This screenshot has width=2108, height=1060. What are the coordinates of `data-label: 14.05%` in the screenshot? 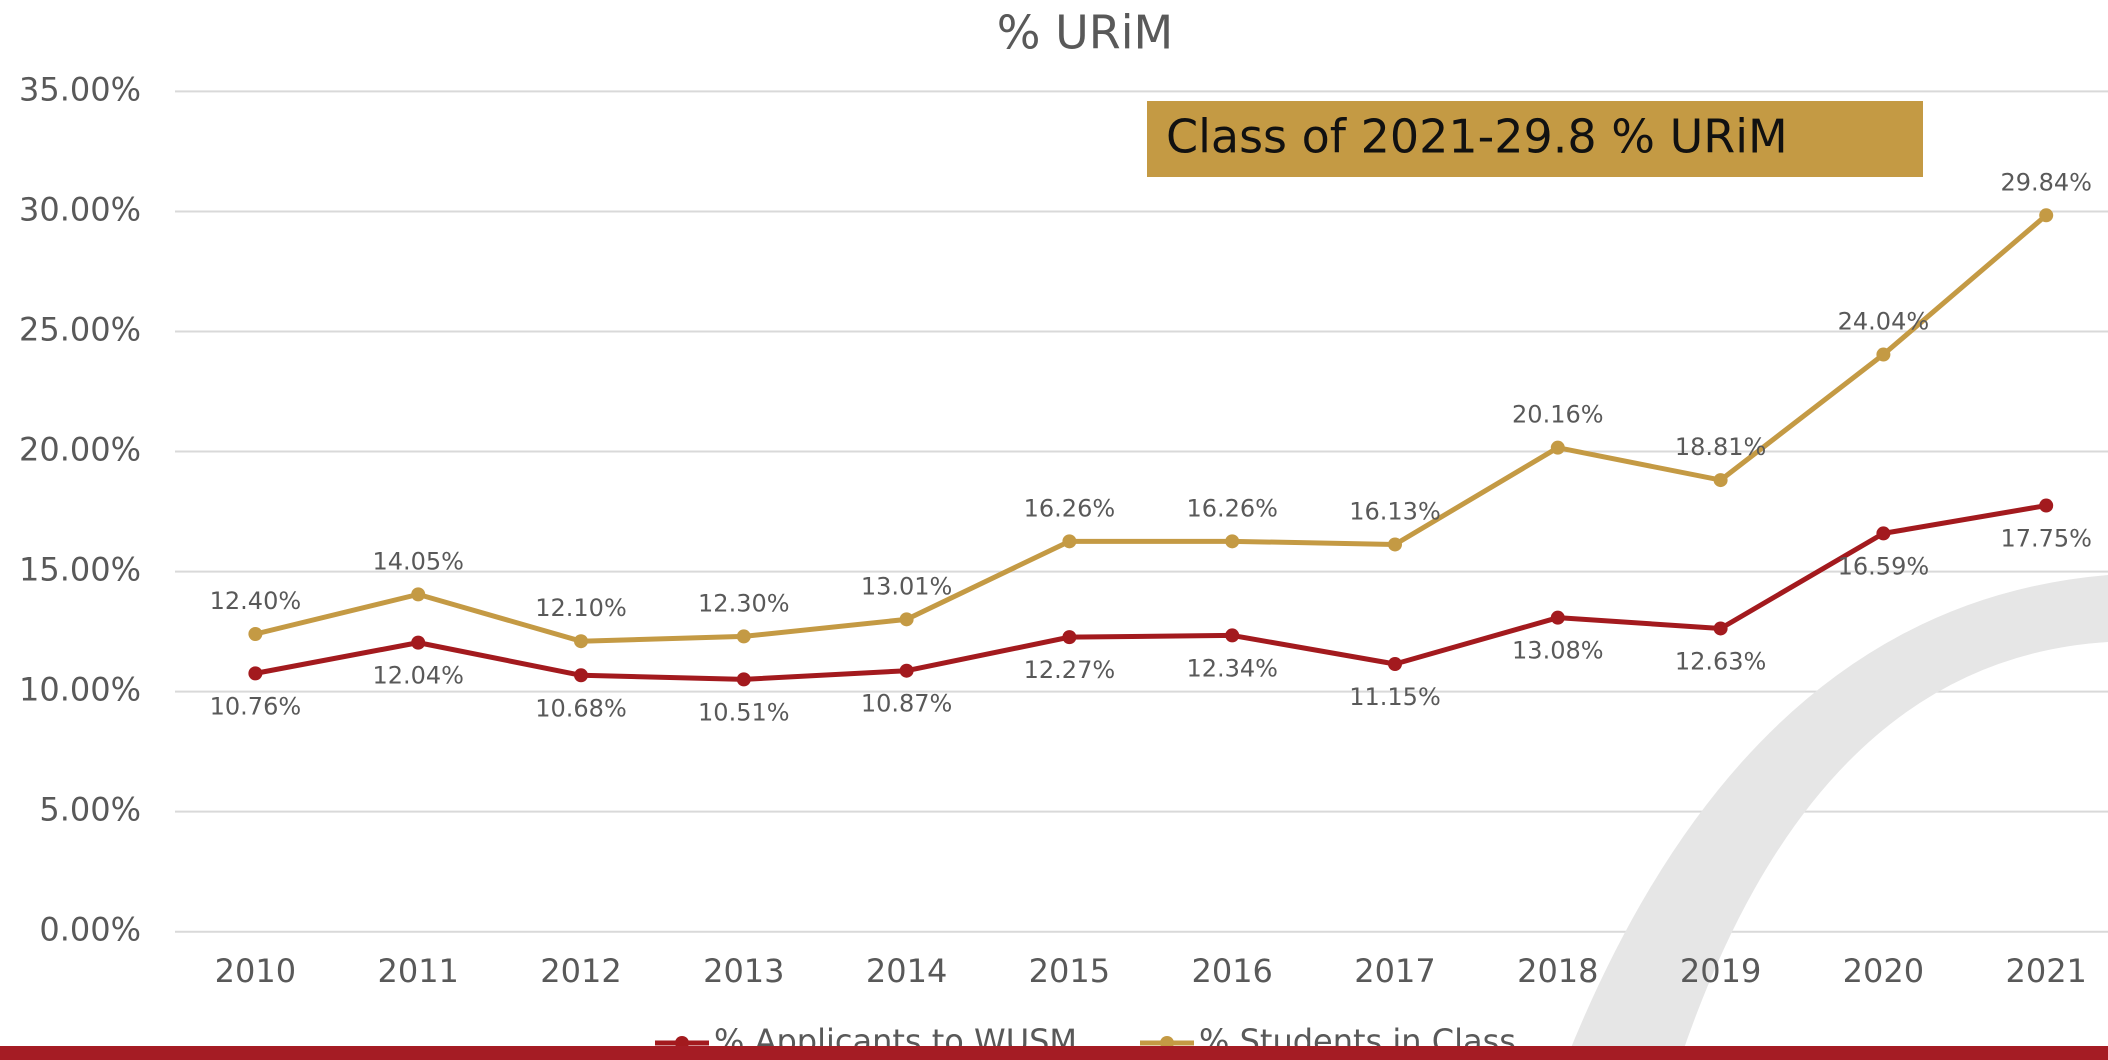 It's located at (418, 561).